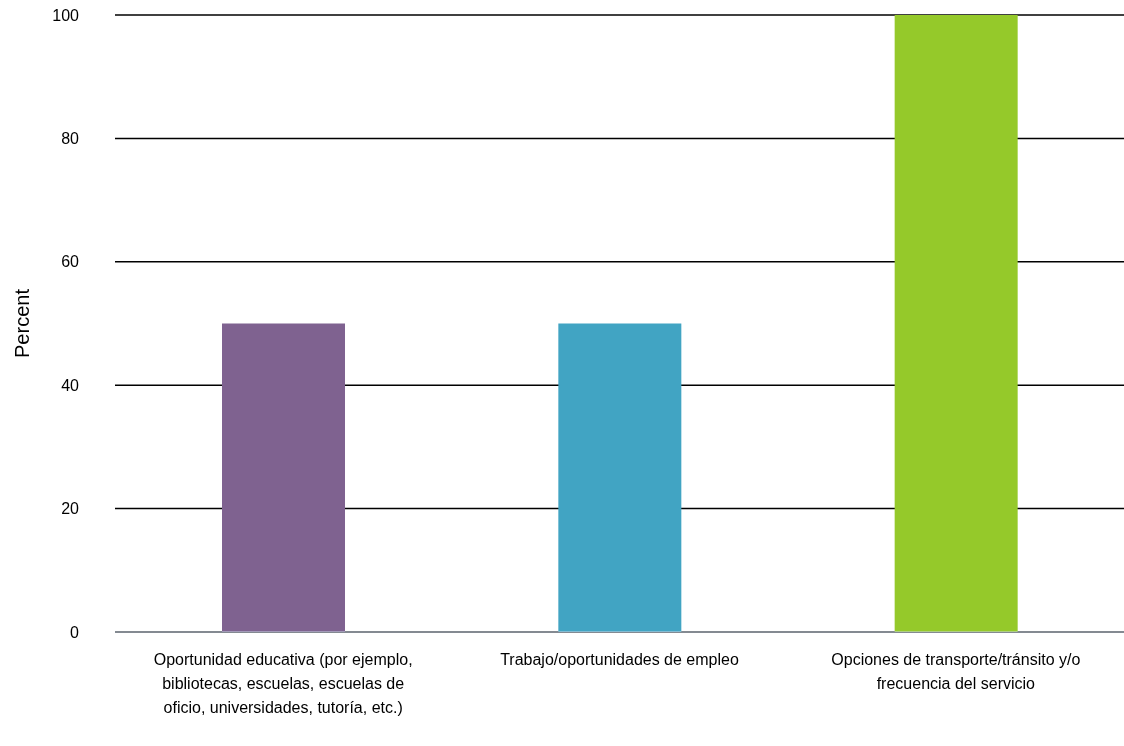  I want to click on y-tick-label: 20, so click(70, 509).